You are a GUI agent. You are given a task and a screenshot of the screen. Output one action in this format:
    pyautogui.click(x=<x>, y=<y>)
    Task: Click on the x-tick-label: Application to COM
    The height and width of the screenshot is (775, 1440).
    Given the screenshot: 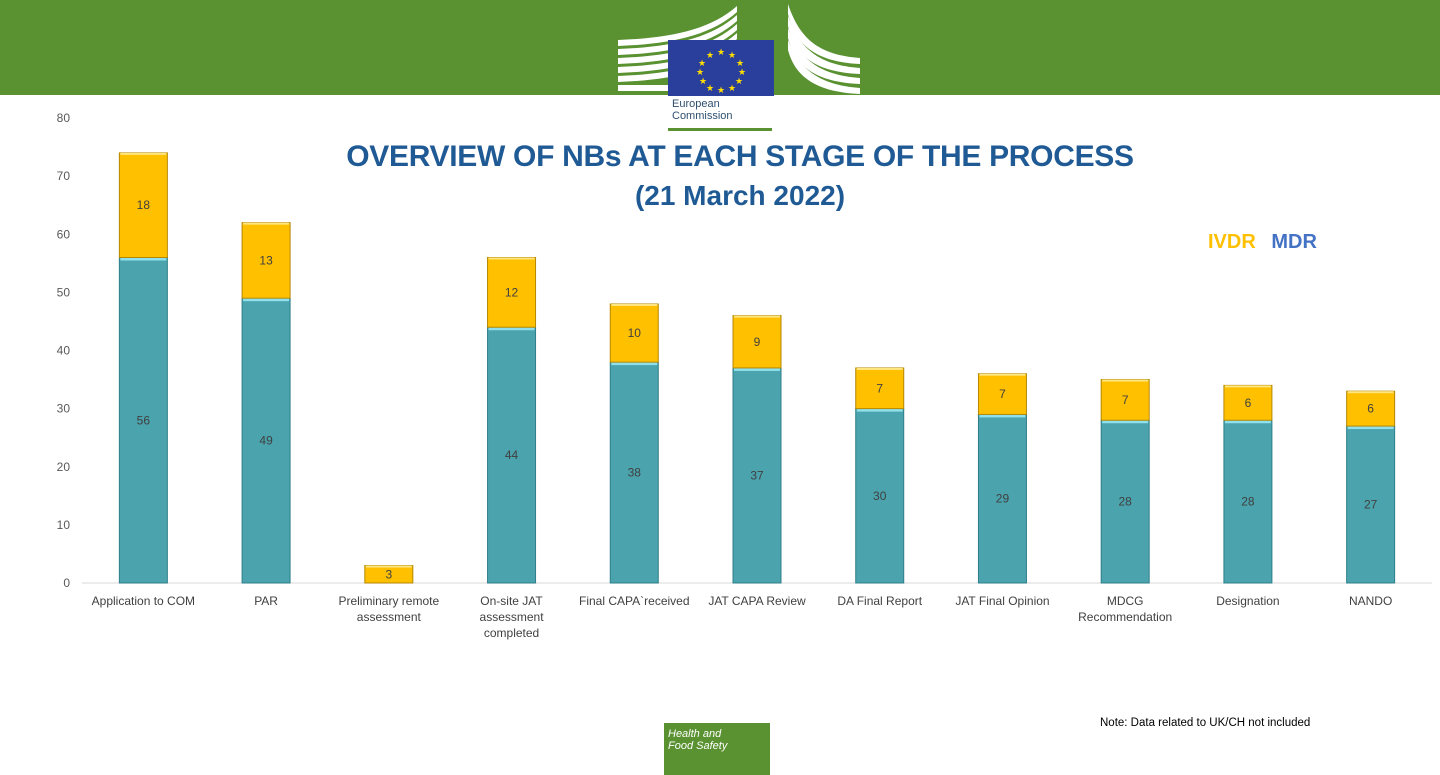 What is the action you would take?
    pyautogui.click(x=143, y=601)
    